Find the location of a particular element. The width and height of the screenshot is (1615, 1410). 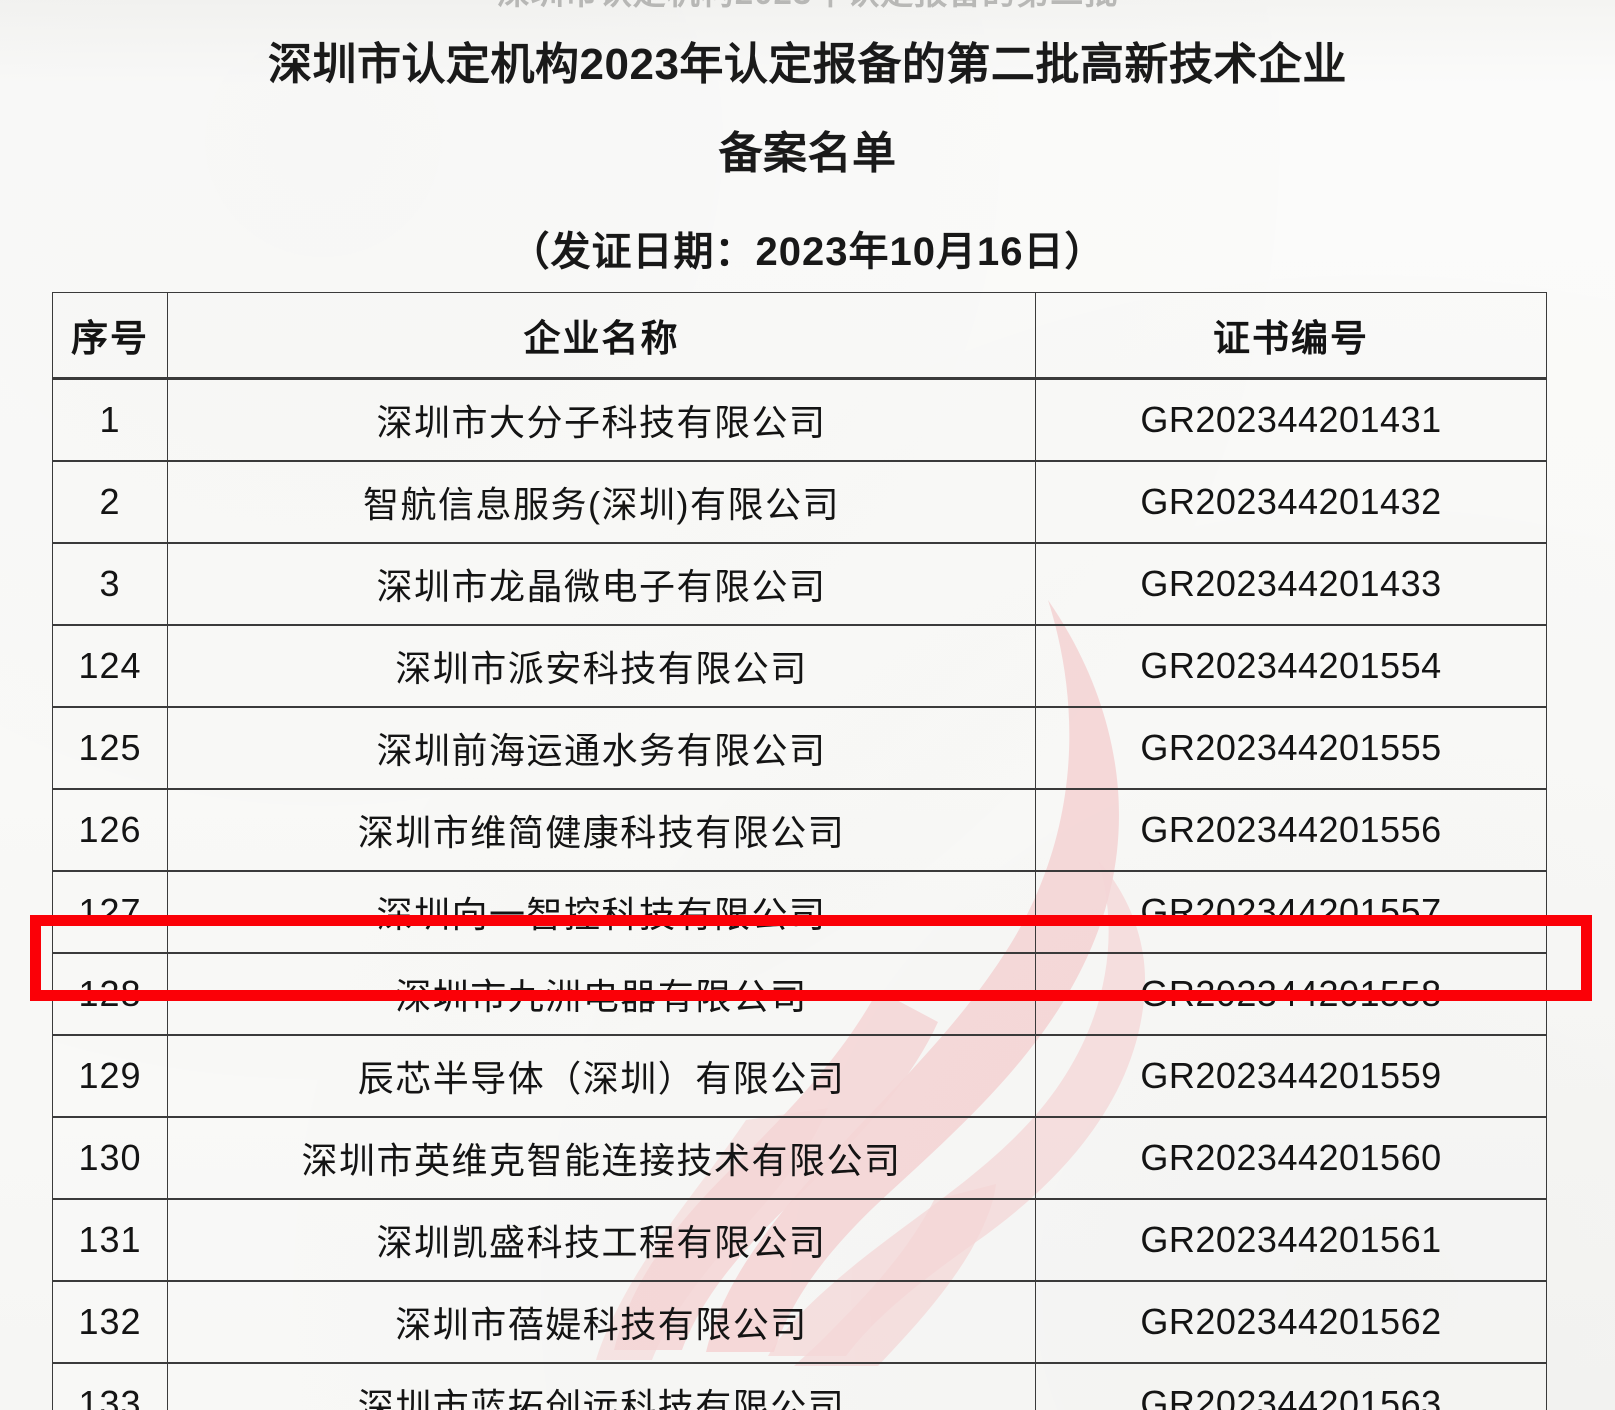

cell-company-name: 深圳市龙晶微电子有限公司 is located at coordinates (601, 584).